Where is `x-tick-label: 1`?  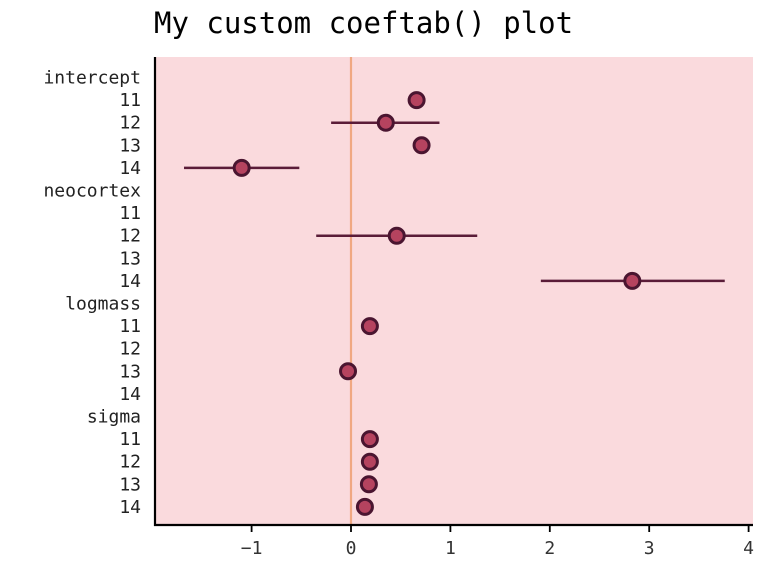
x-tick-label: 1 is located at coordinates (450, 548).